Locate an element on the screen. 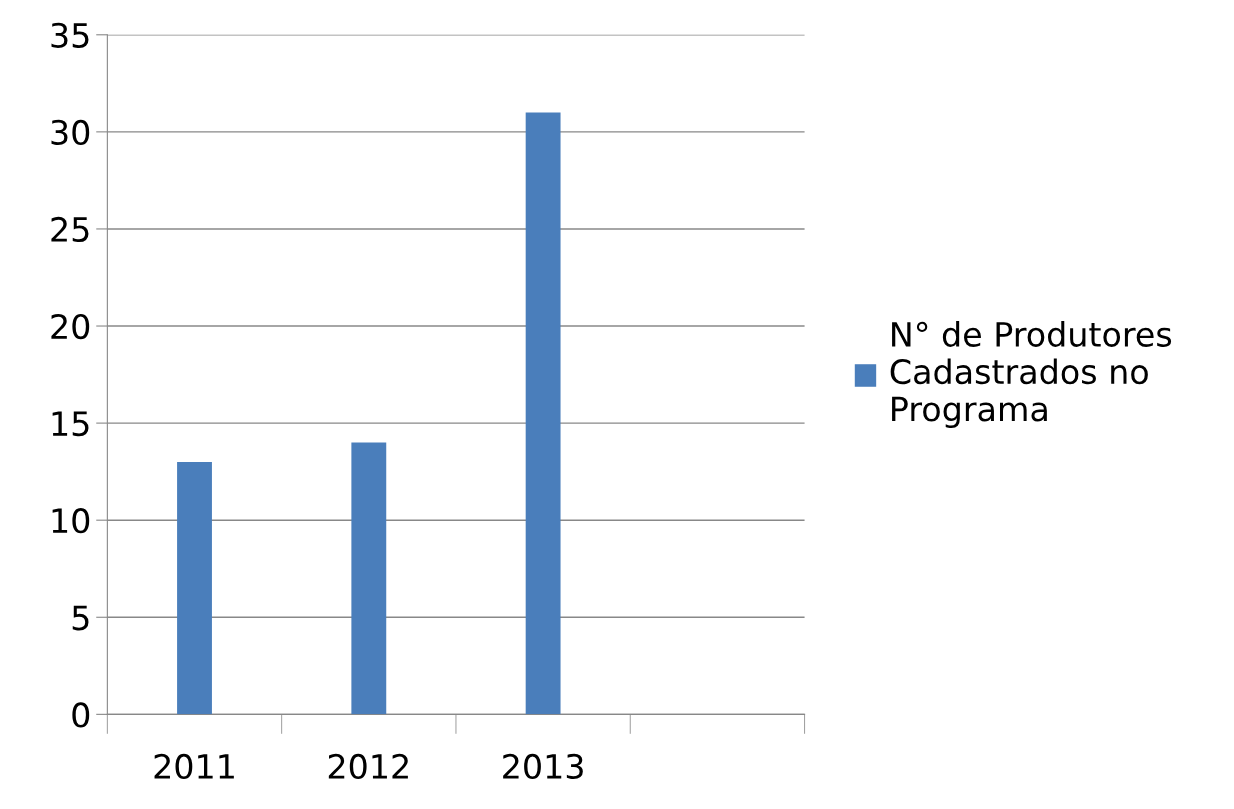 The image size is (1234, 809). x-tick-label: 2013 is located at coordinates (543, 766).